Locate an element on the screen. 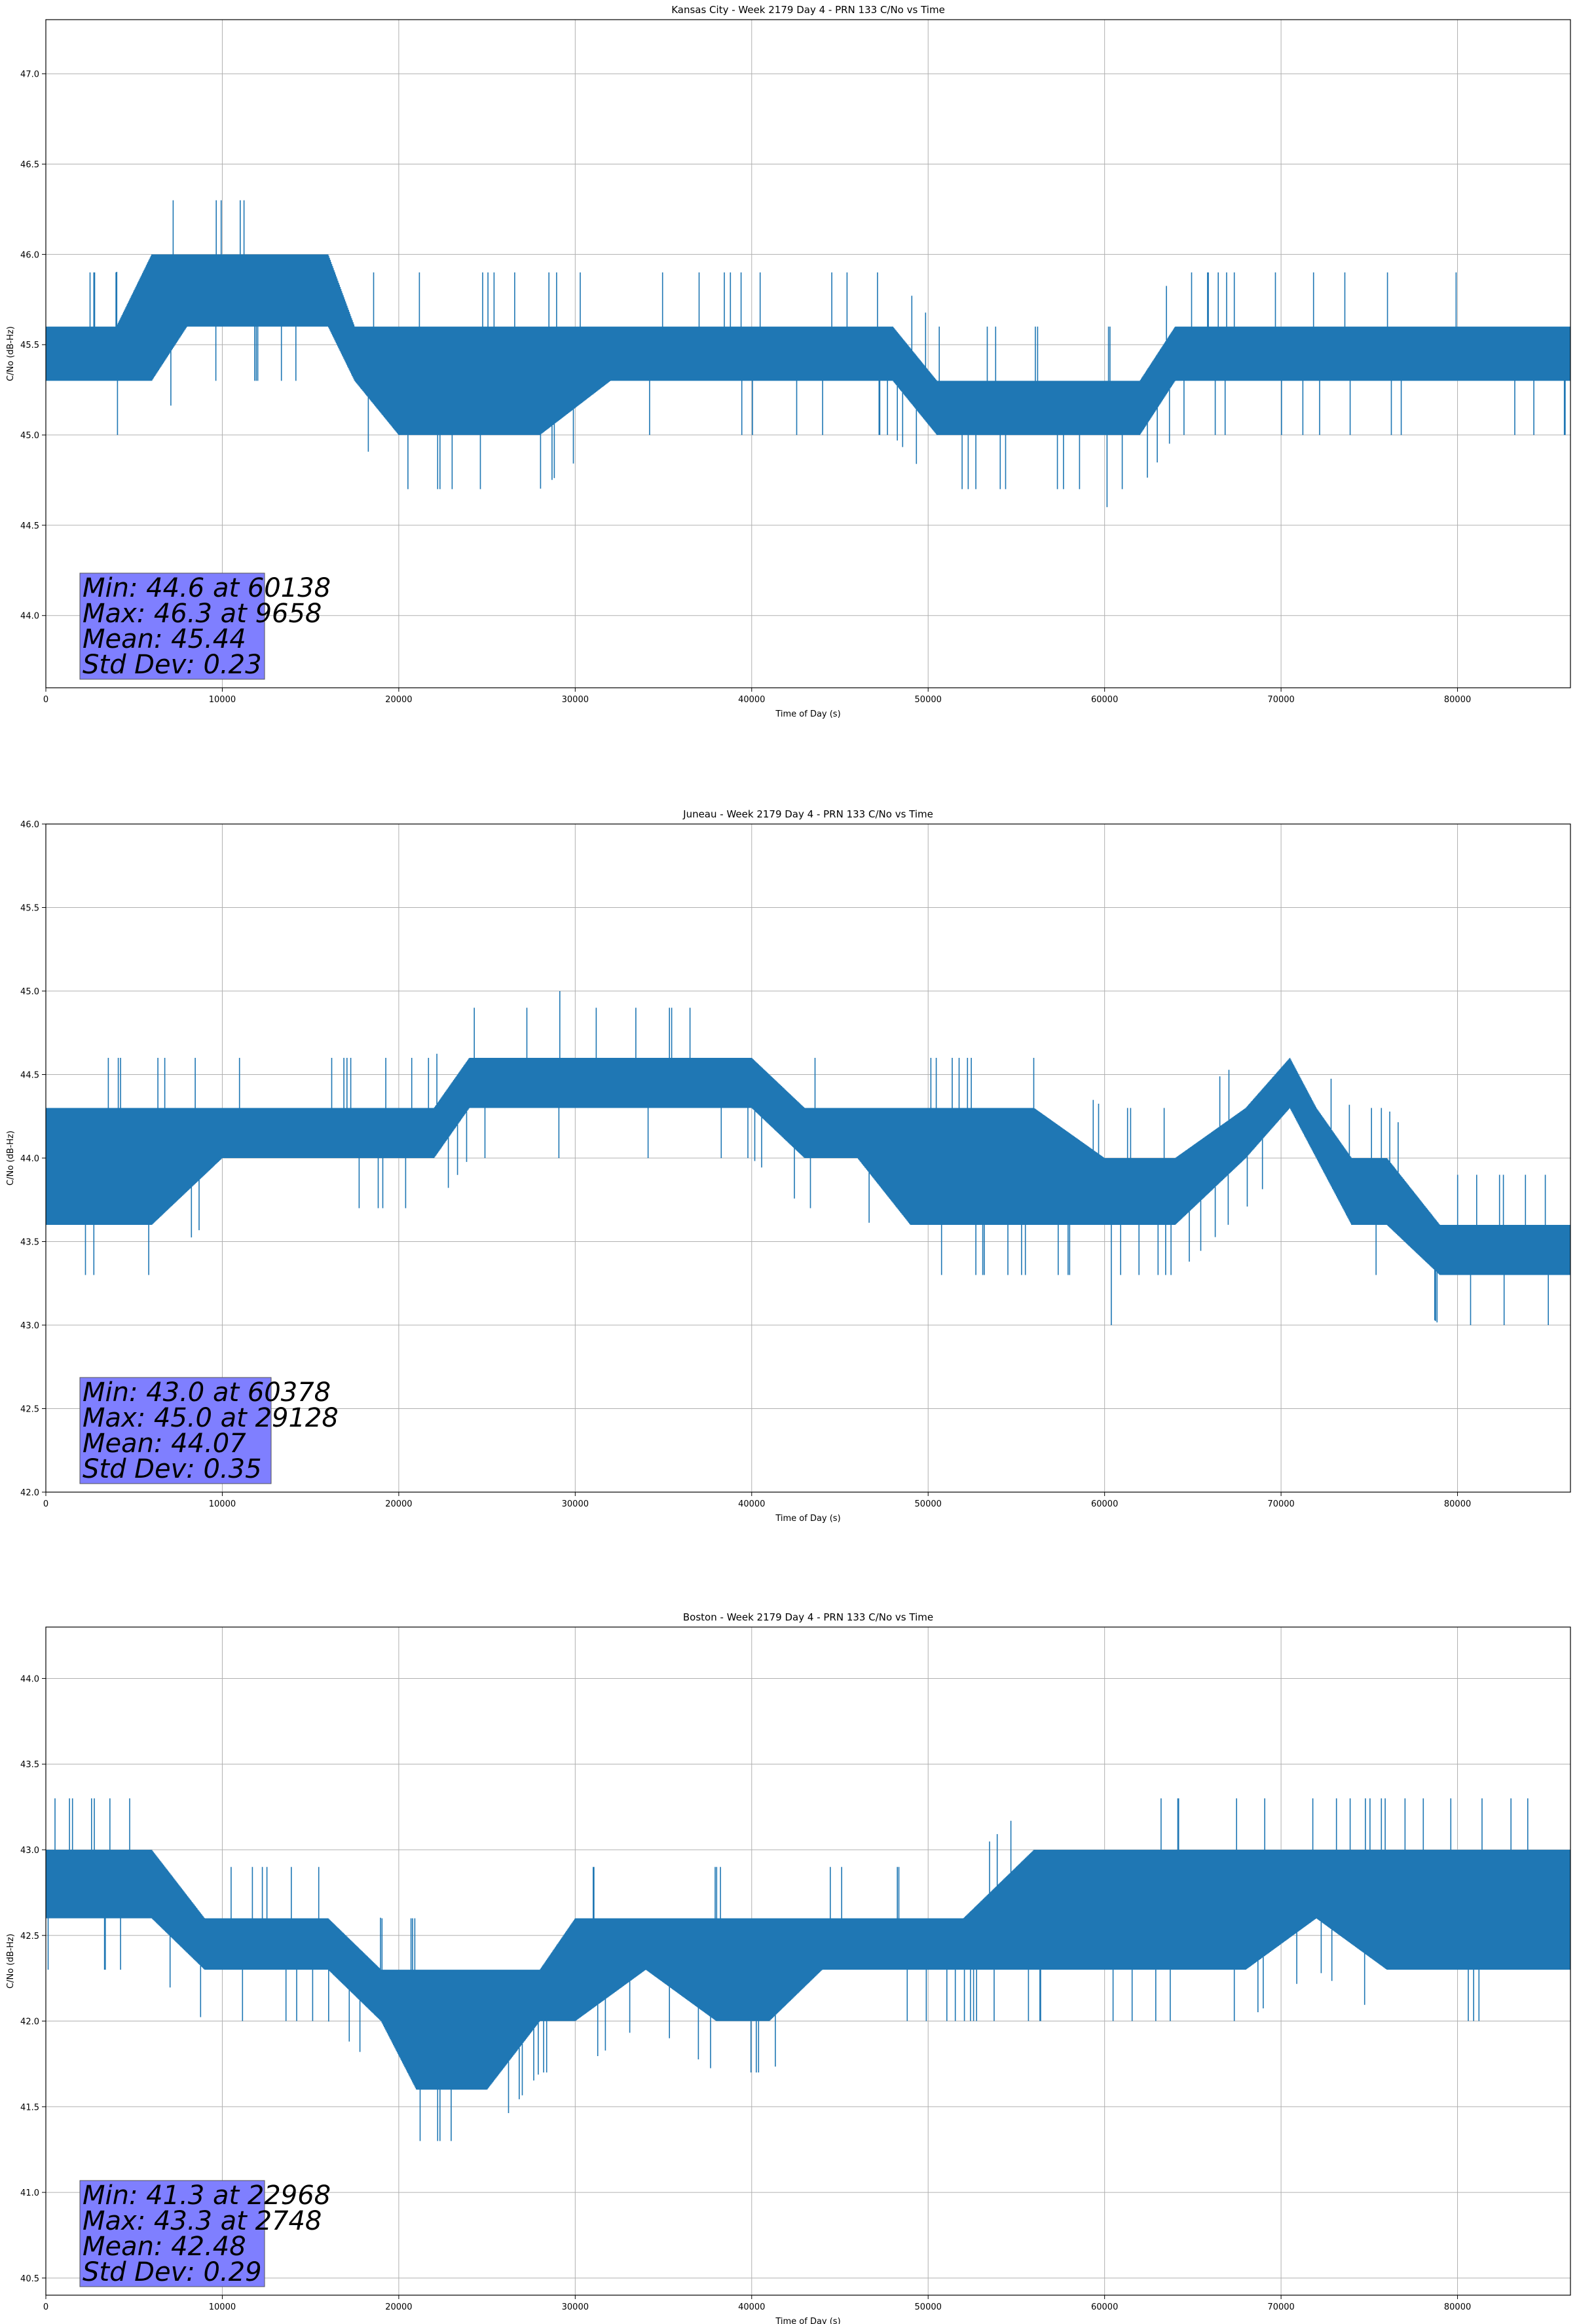 This screenshot has width=1577, height=2324. stats-line: Min: 41.3 at 22968 is located at coordinates (207, 2196).